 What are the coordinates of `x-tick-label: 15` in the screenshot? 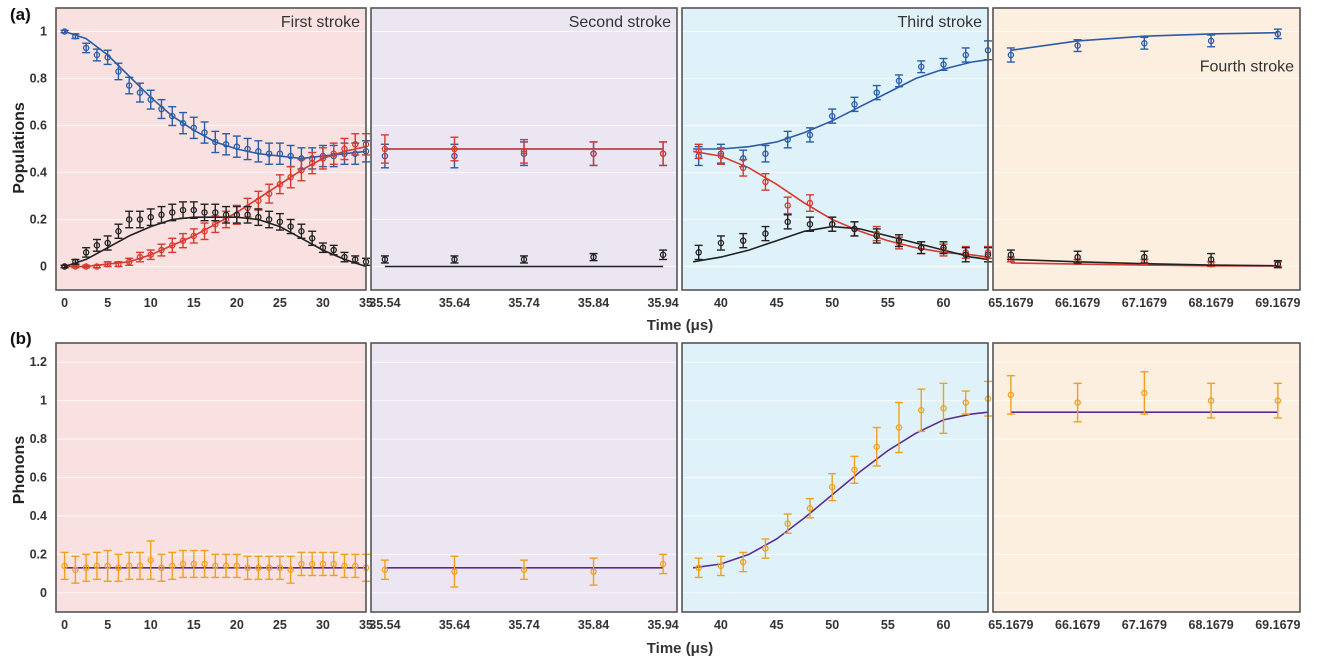 It's located at (194, 303).